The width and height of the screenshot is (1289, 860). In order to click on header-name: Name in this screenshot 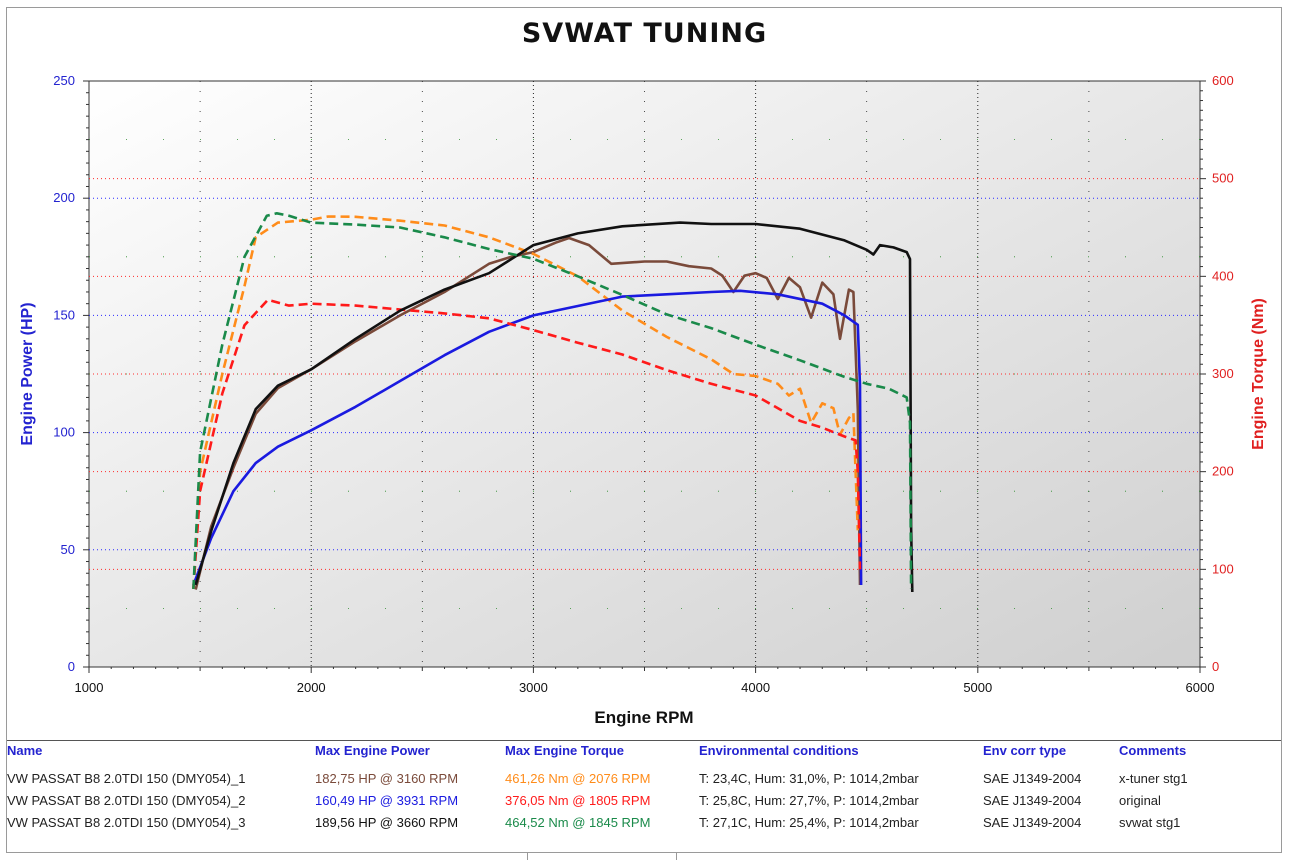, I will do `click(25, 750)`.